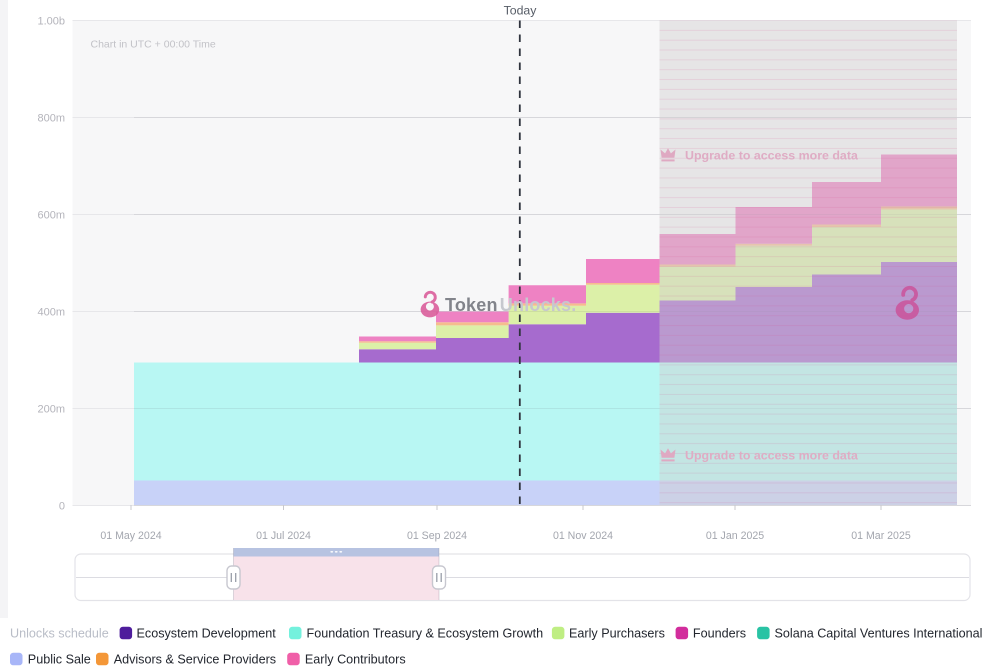  I want to click on svg-text: 01 Jul 2024, so click(283, 536).